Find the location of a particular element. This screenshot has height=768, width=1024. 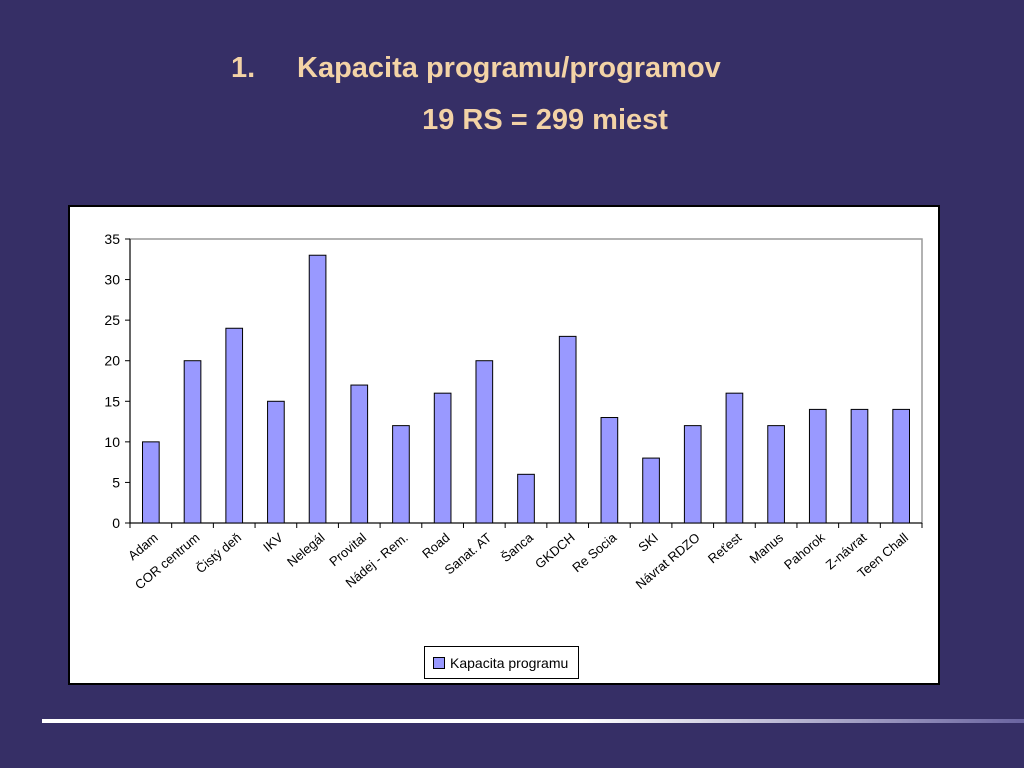

subtitle: 19 RS = 299 miest is located at coordinates (545, 120).